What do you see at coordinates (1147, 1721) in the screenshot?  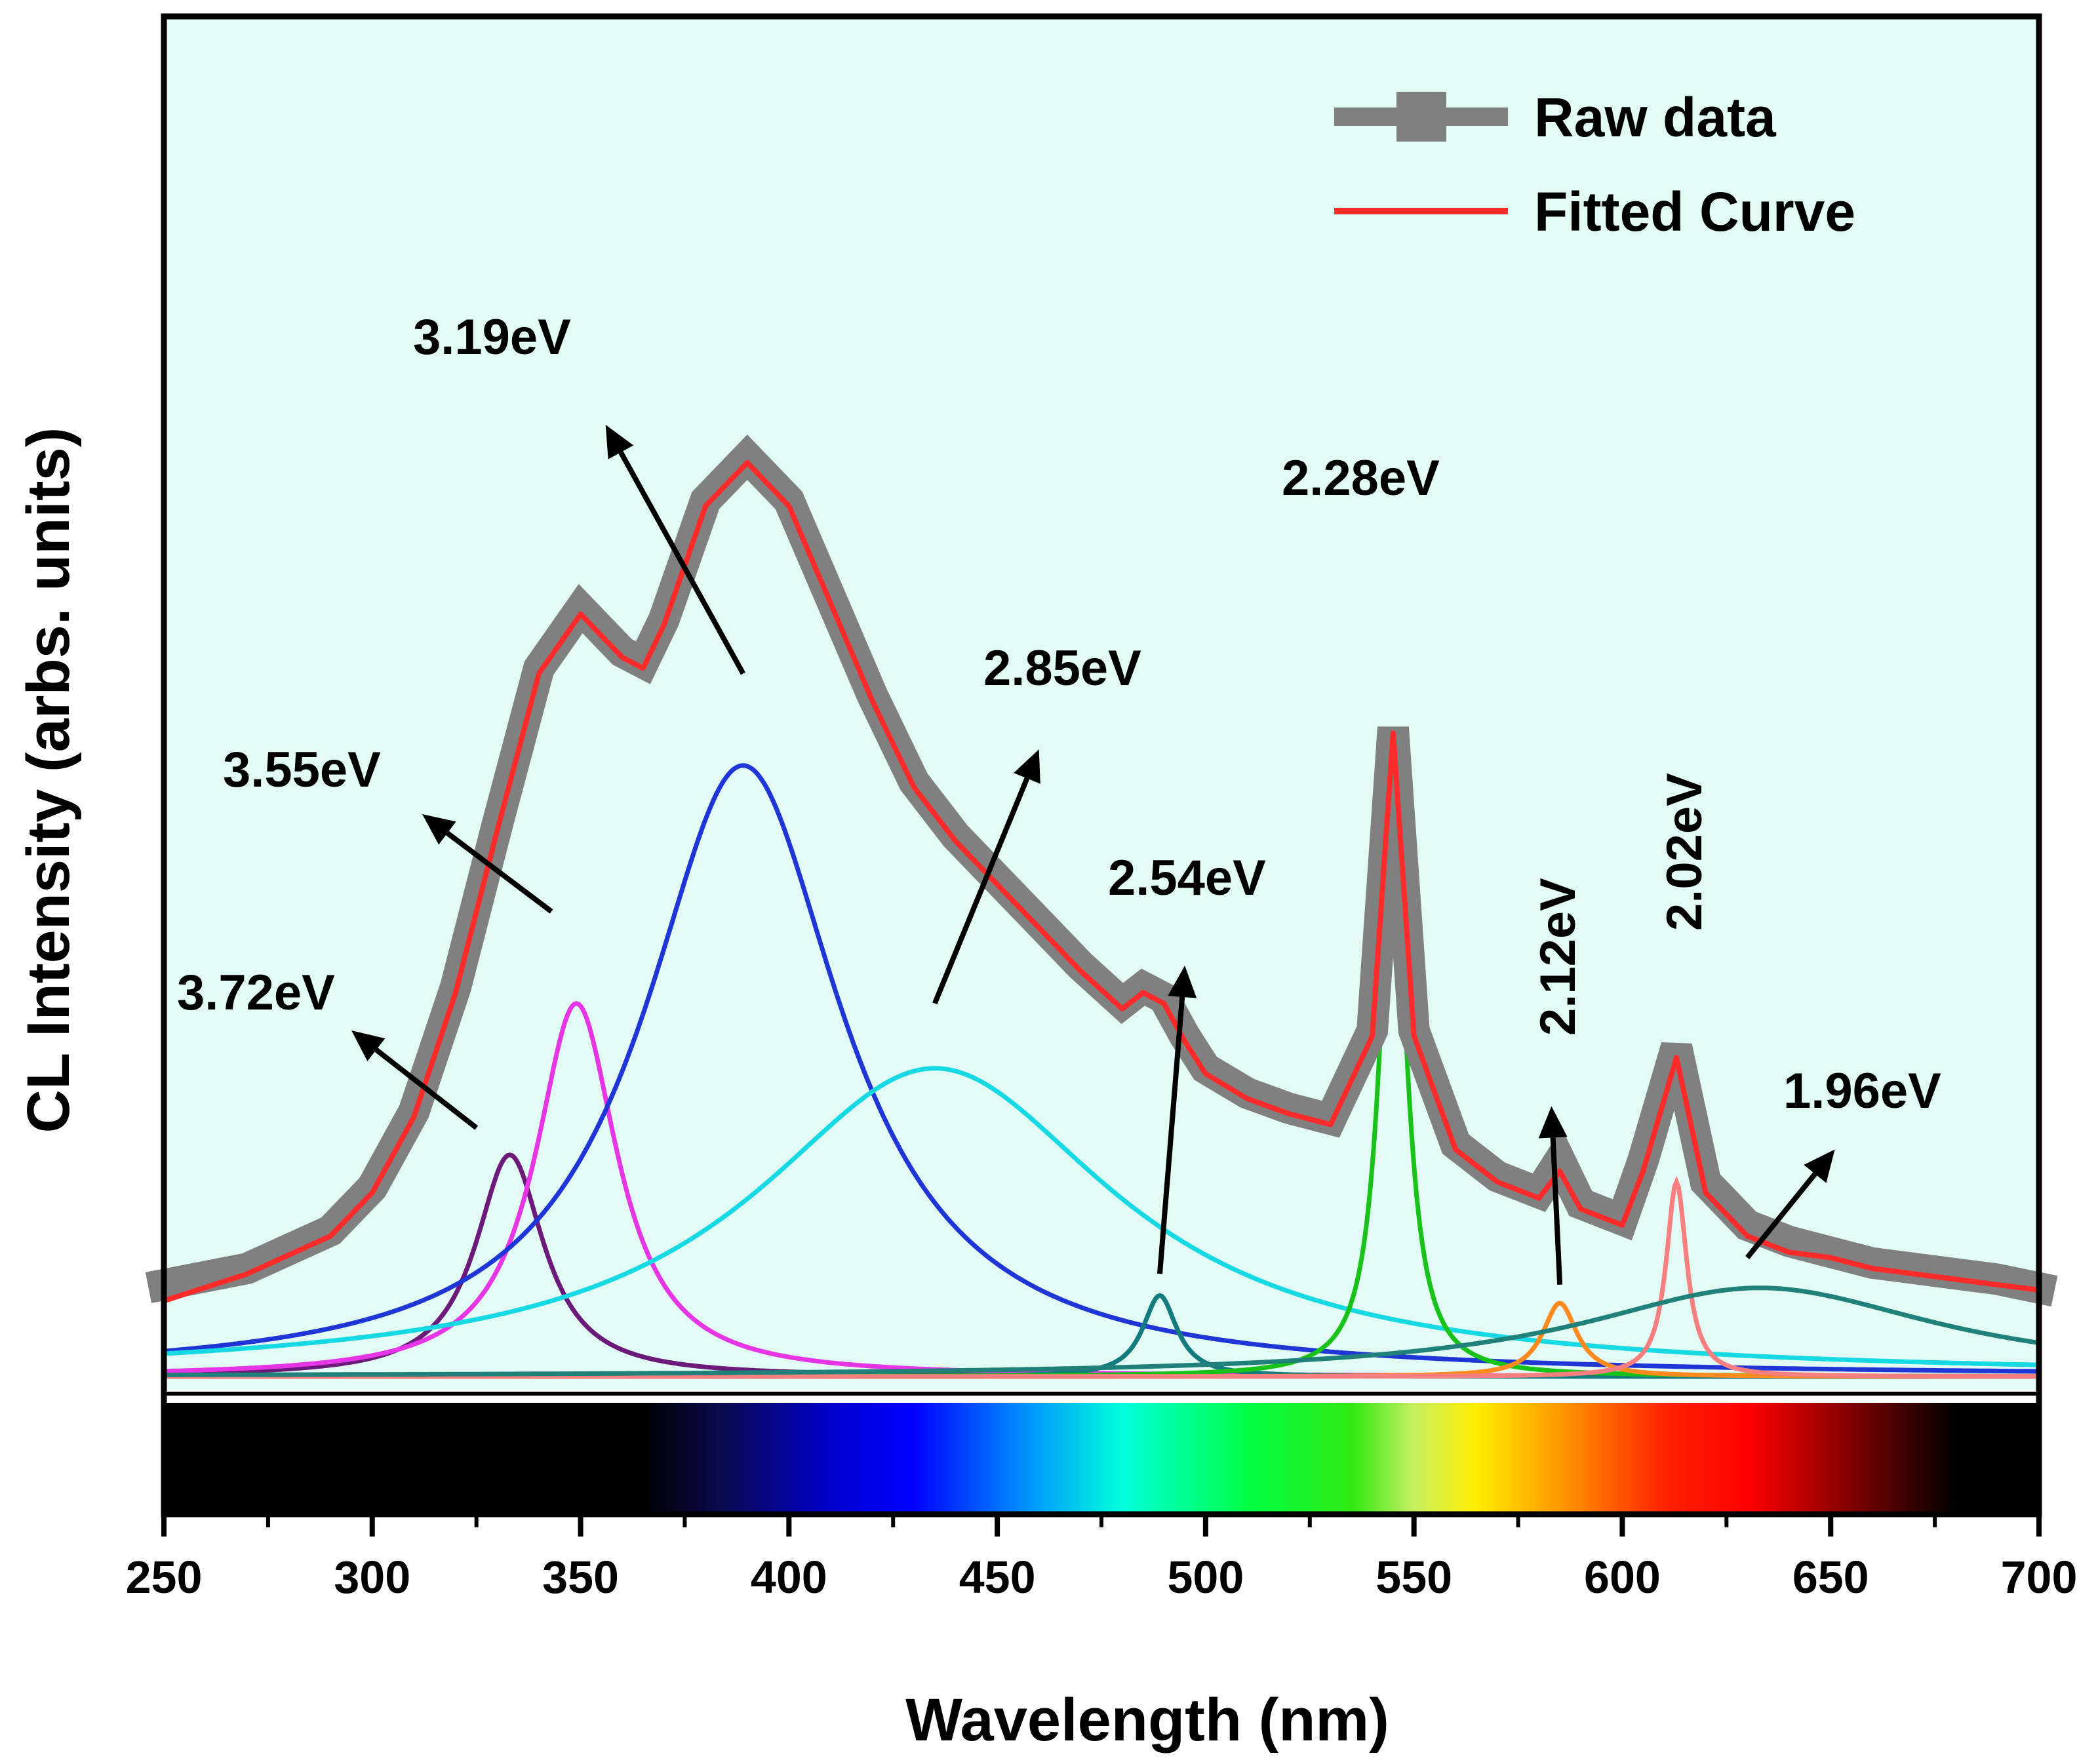 I see `x-axis-title: Wavelength (nm)` at bounding box center [1147, 1721].